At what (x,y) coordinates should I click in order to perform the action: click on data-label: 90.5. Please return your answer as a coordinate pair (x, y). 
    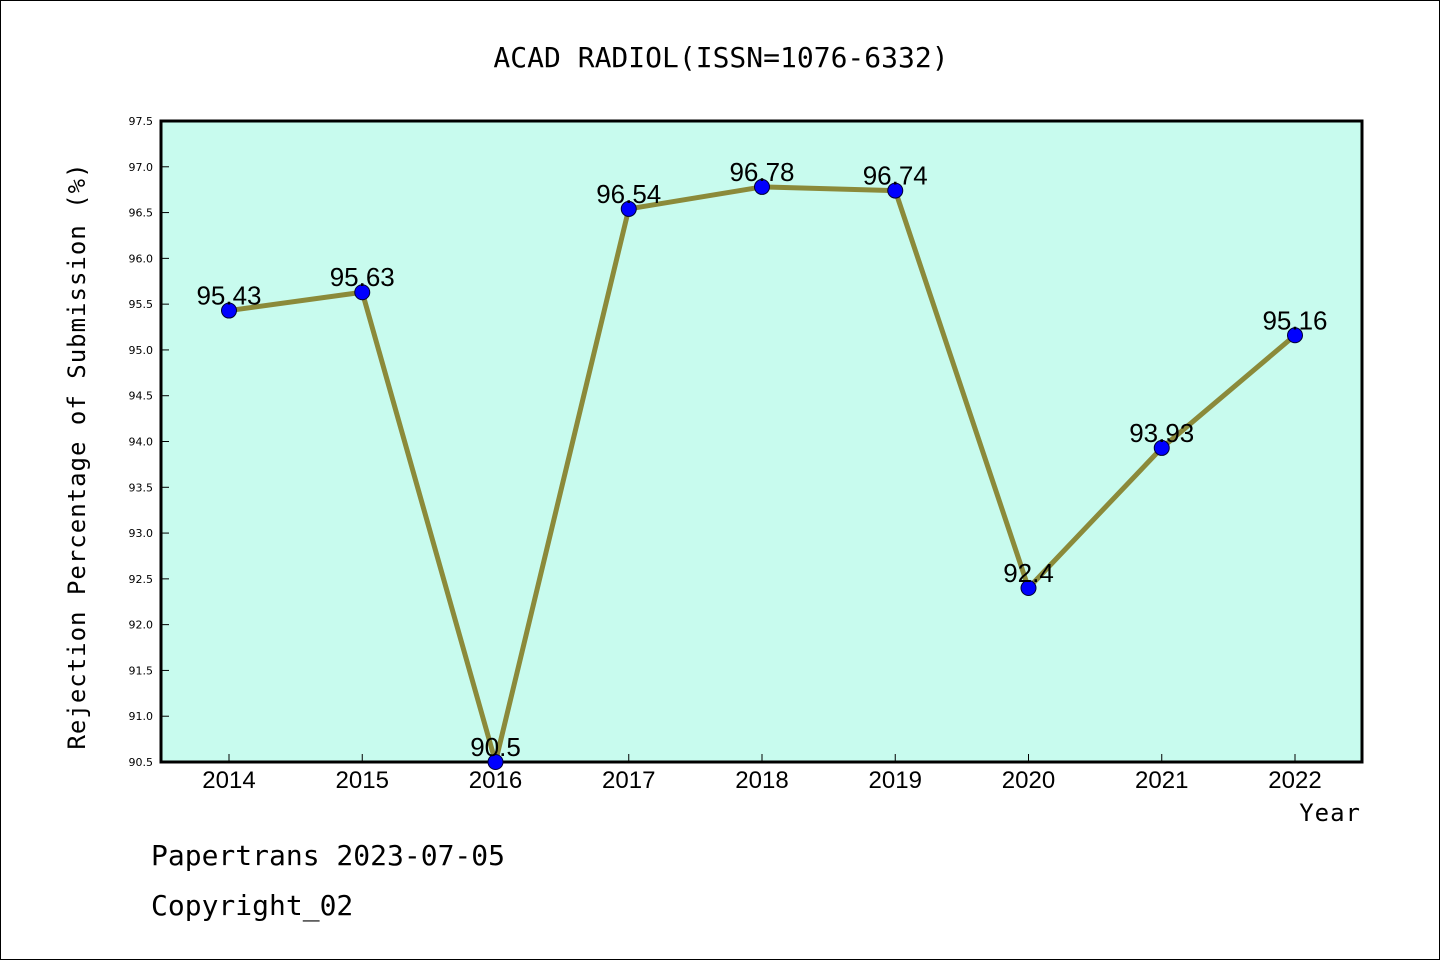
    Looking at the image, I should click on (495, 747).